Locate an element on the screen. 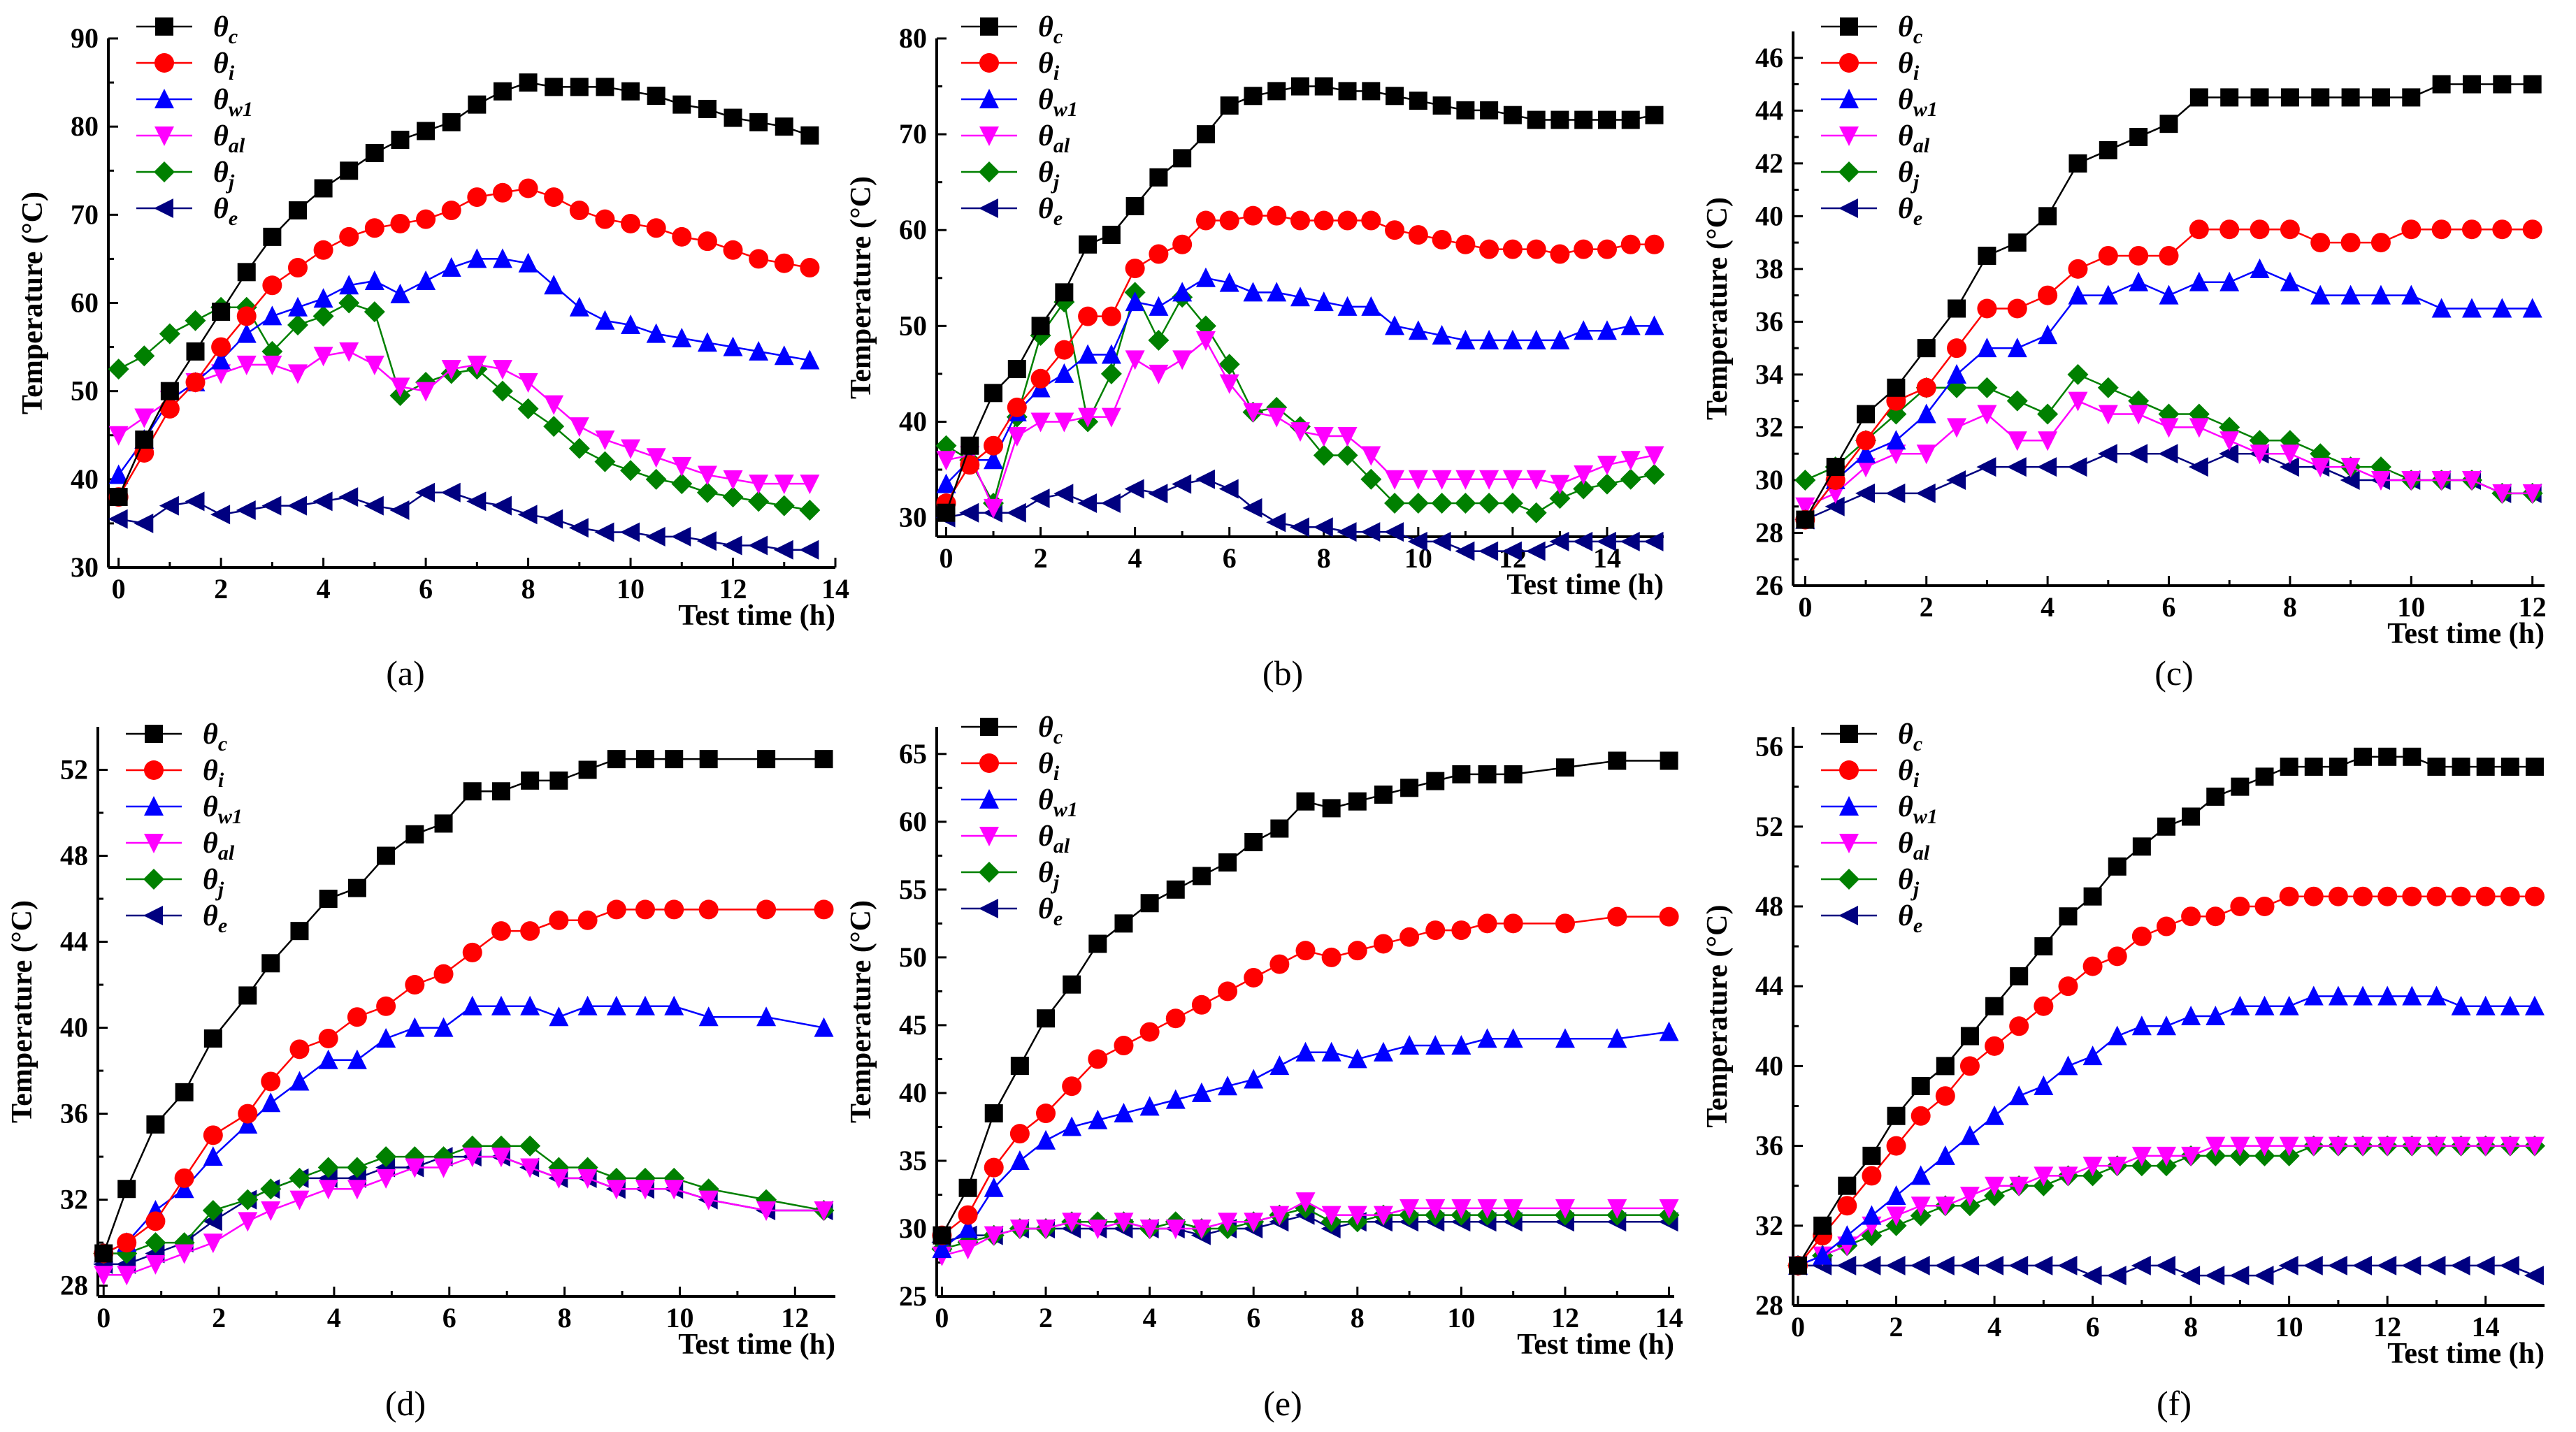 The width and height of the screenshot is (2576, 1432). x-tick-label: 8 is located at coordinates (1358, 1317).